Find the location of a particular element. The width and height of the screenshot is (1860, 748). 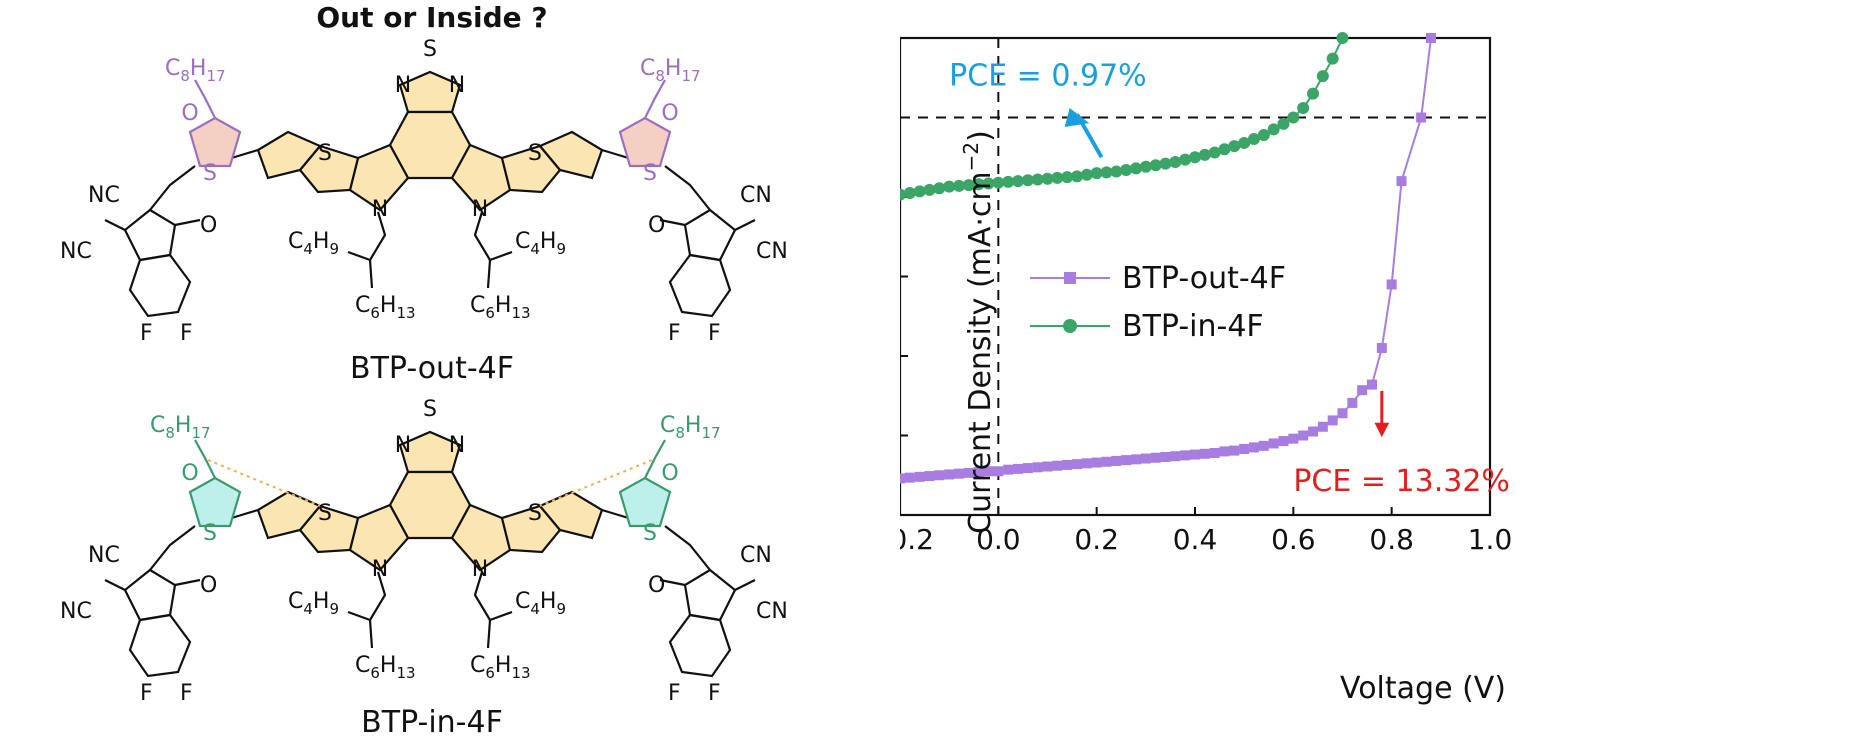

core-s-left-label: S is located at coordinates (325, 153).